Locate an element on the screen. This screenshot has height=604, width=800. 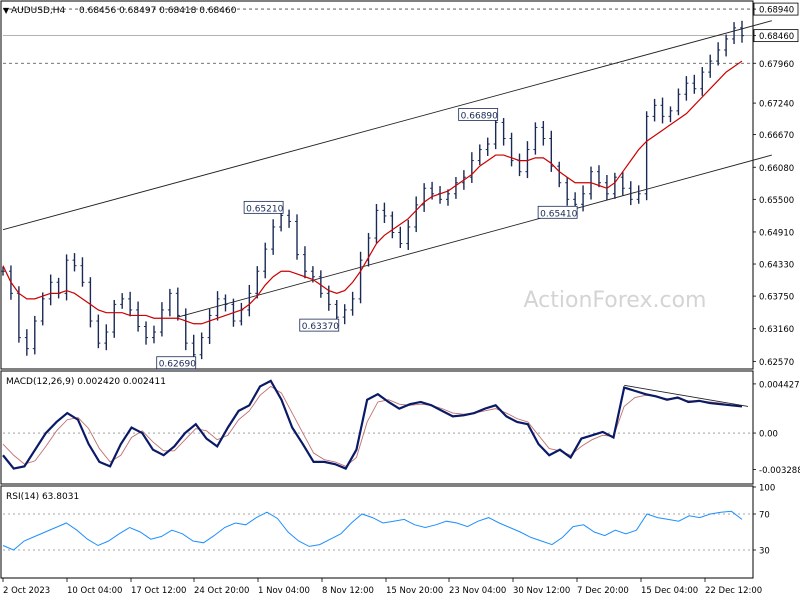
macd-tick-label: -0.003288 is located at coordinates (779, 471).